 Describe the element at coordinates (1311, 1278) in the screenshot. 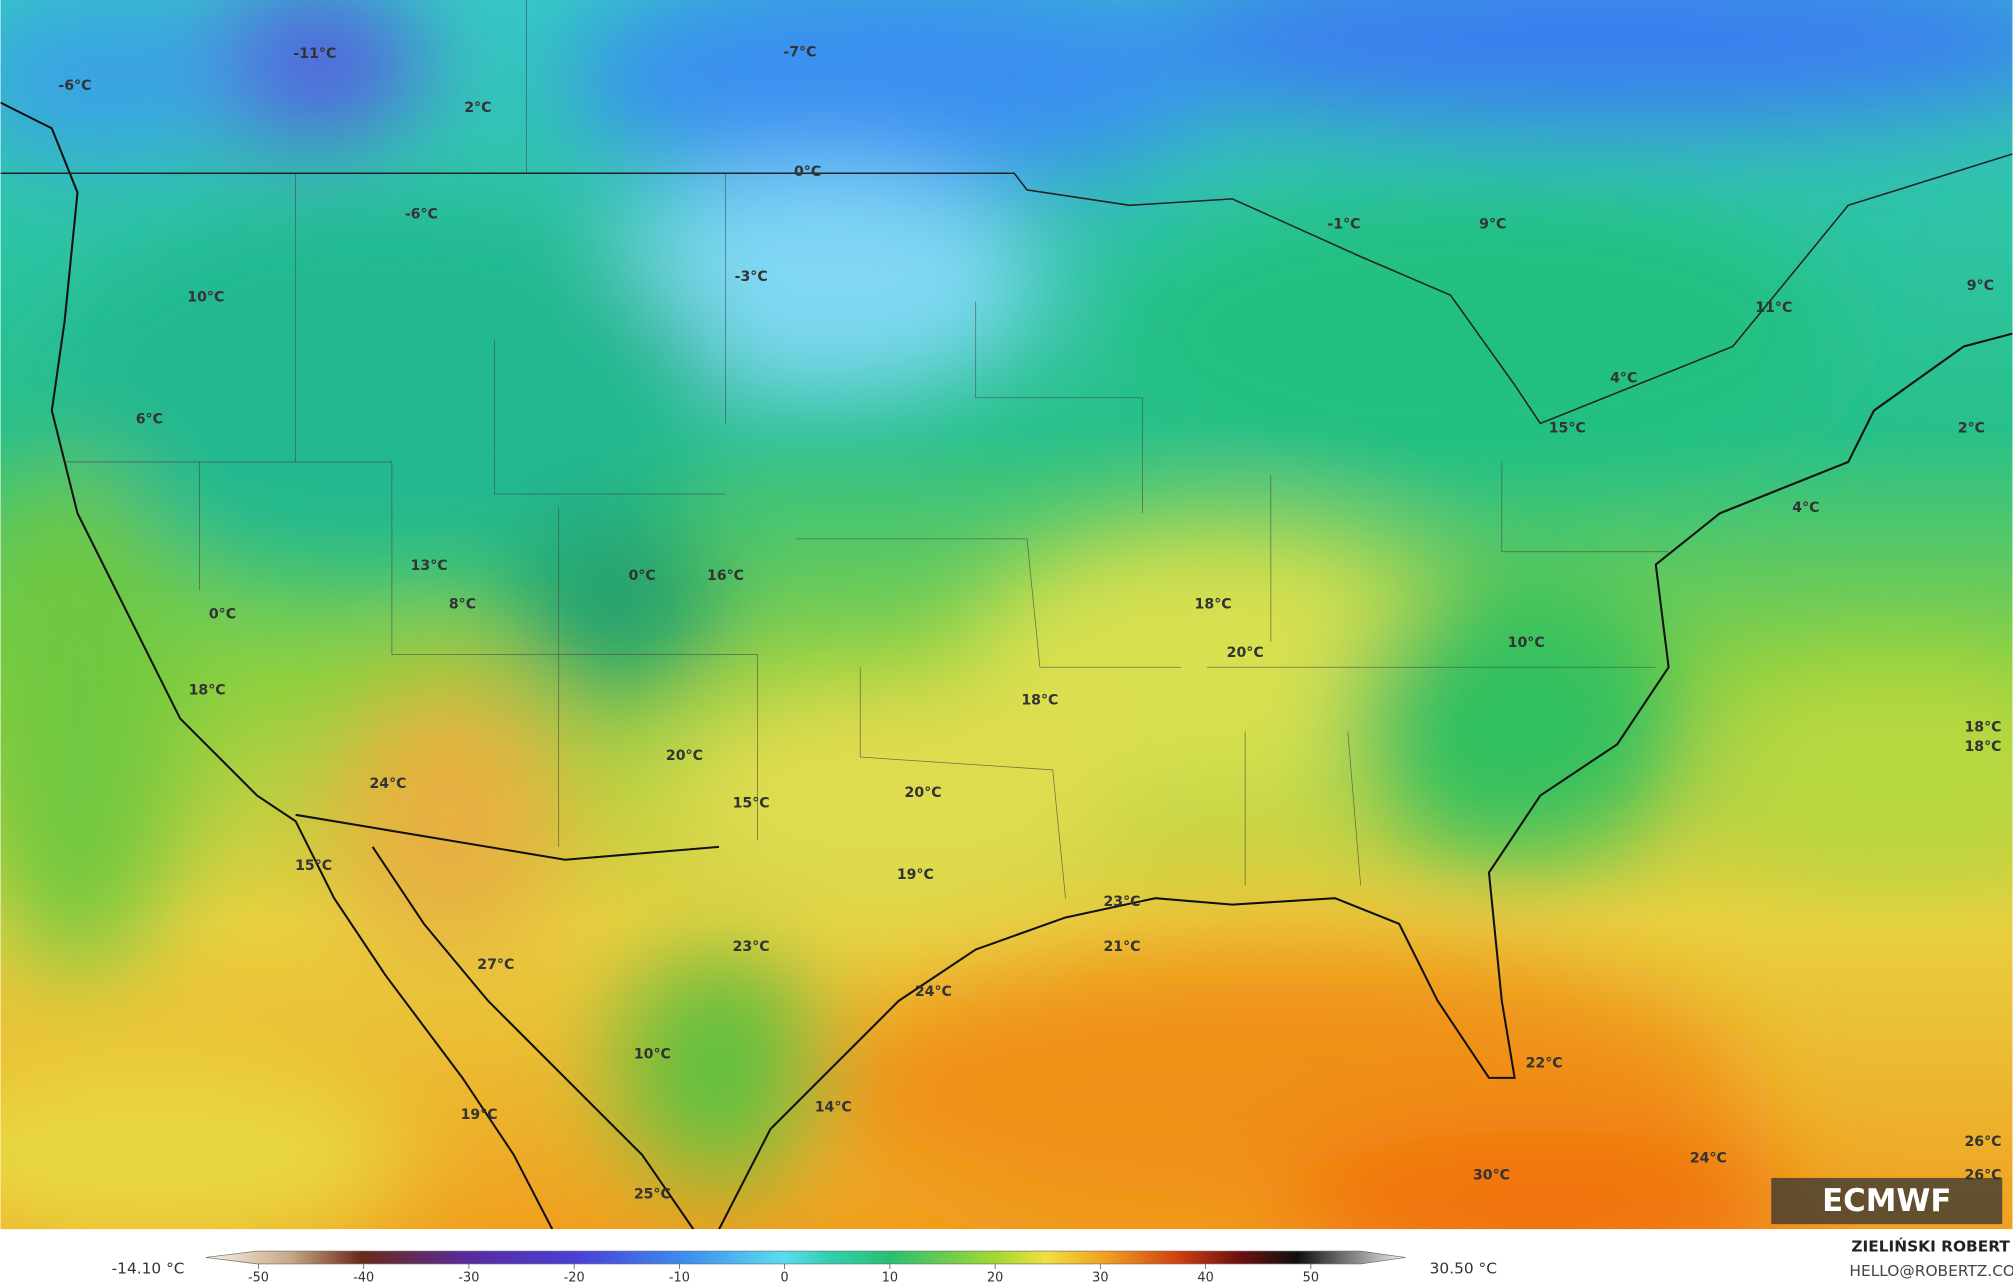

I see `tick-label: 50` at that location.